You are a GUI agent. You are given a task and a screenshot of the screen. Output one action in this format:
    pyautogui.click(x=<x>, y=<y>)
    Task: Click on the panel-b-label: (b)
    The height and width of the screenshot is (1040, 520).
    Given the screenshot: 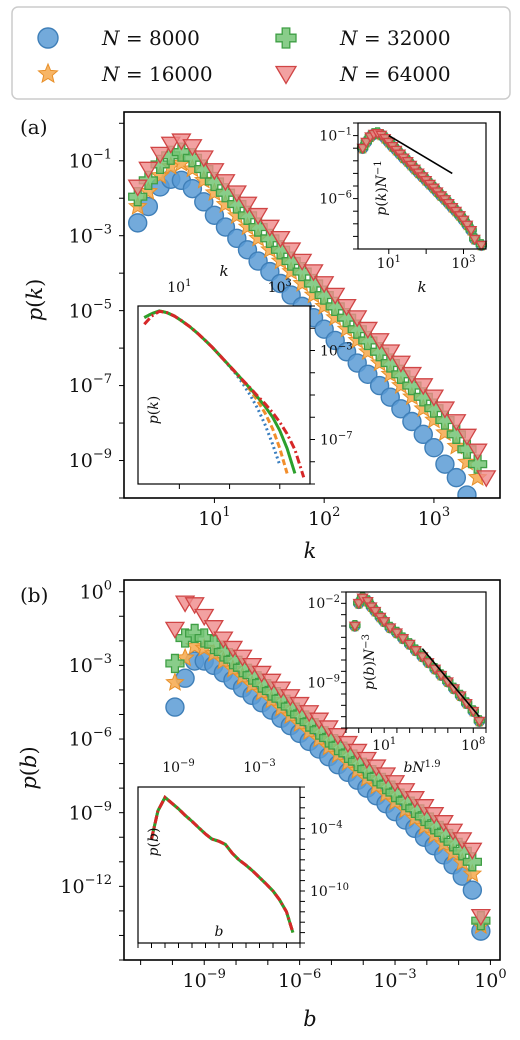 What is the action you would take?
    pyautogui.click(x=34, y=595)
    